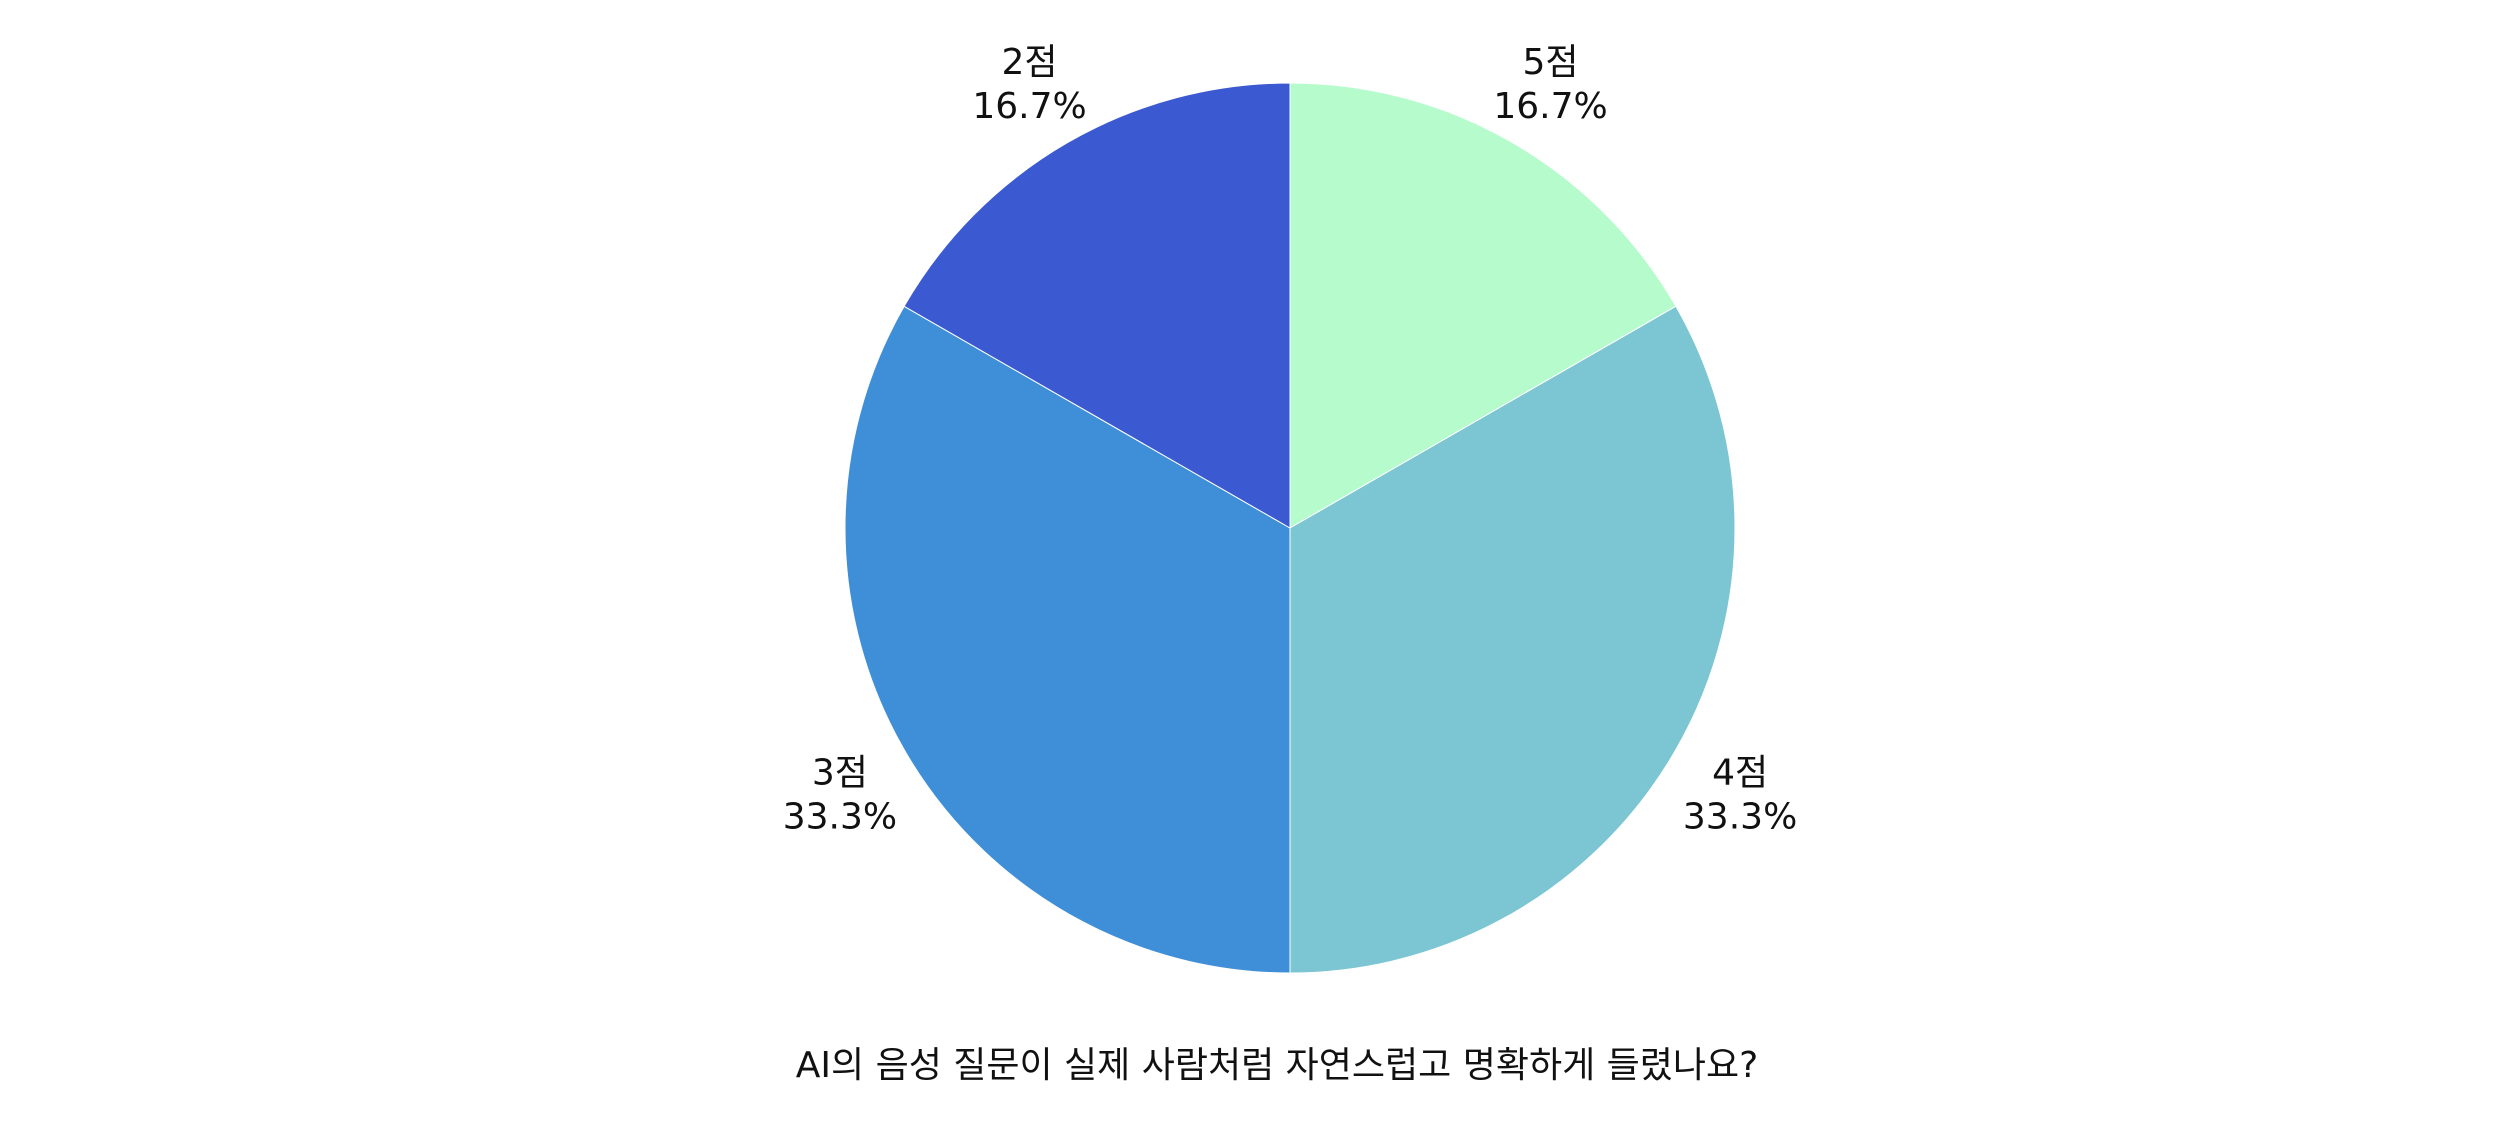  Describe the element at coordinates (1740, 773) in the screenshot. I see `slice-category-label: 4점` at that location.